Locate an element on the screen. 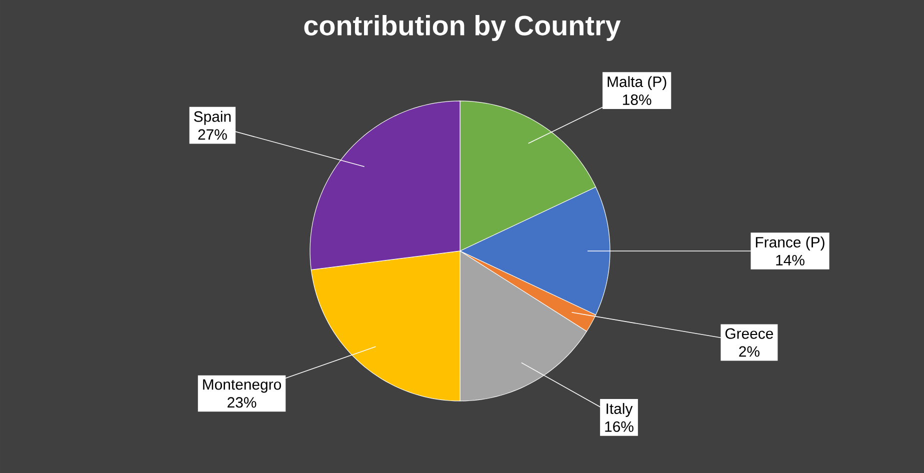 Image resolution: width=924 pixels, height=473 pixels. data-label: 14% is located at coordinates (790, 260).